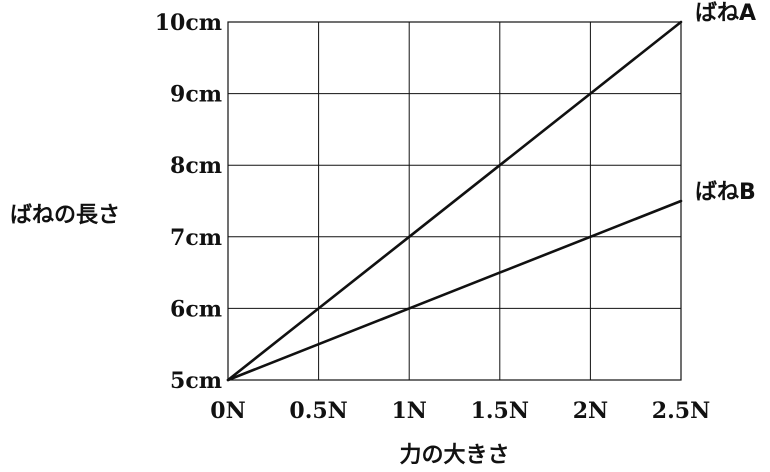 The width and height of the screenshot is (770, 472). Describe the element at coordinates (408, 411) in the screenshot. I see `x-tick-label: 1N` at that location.